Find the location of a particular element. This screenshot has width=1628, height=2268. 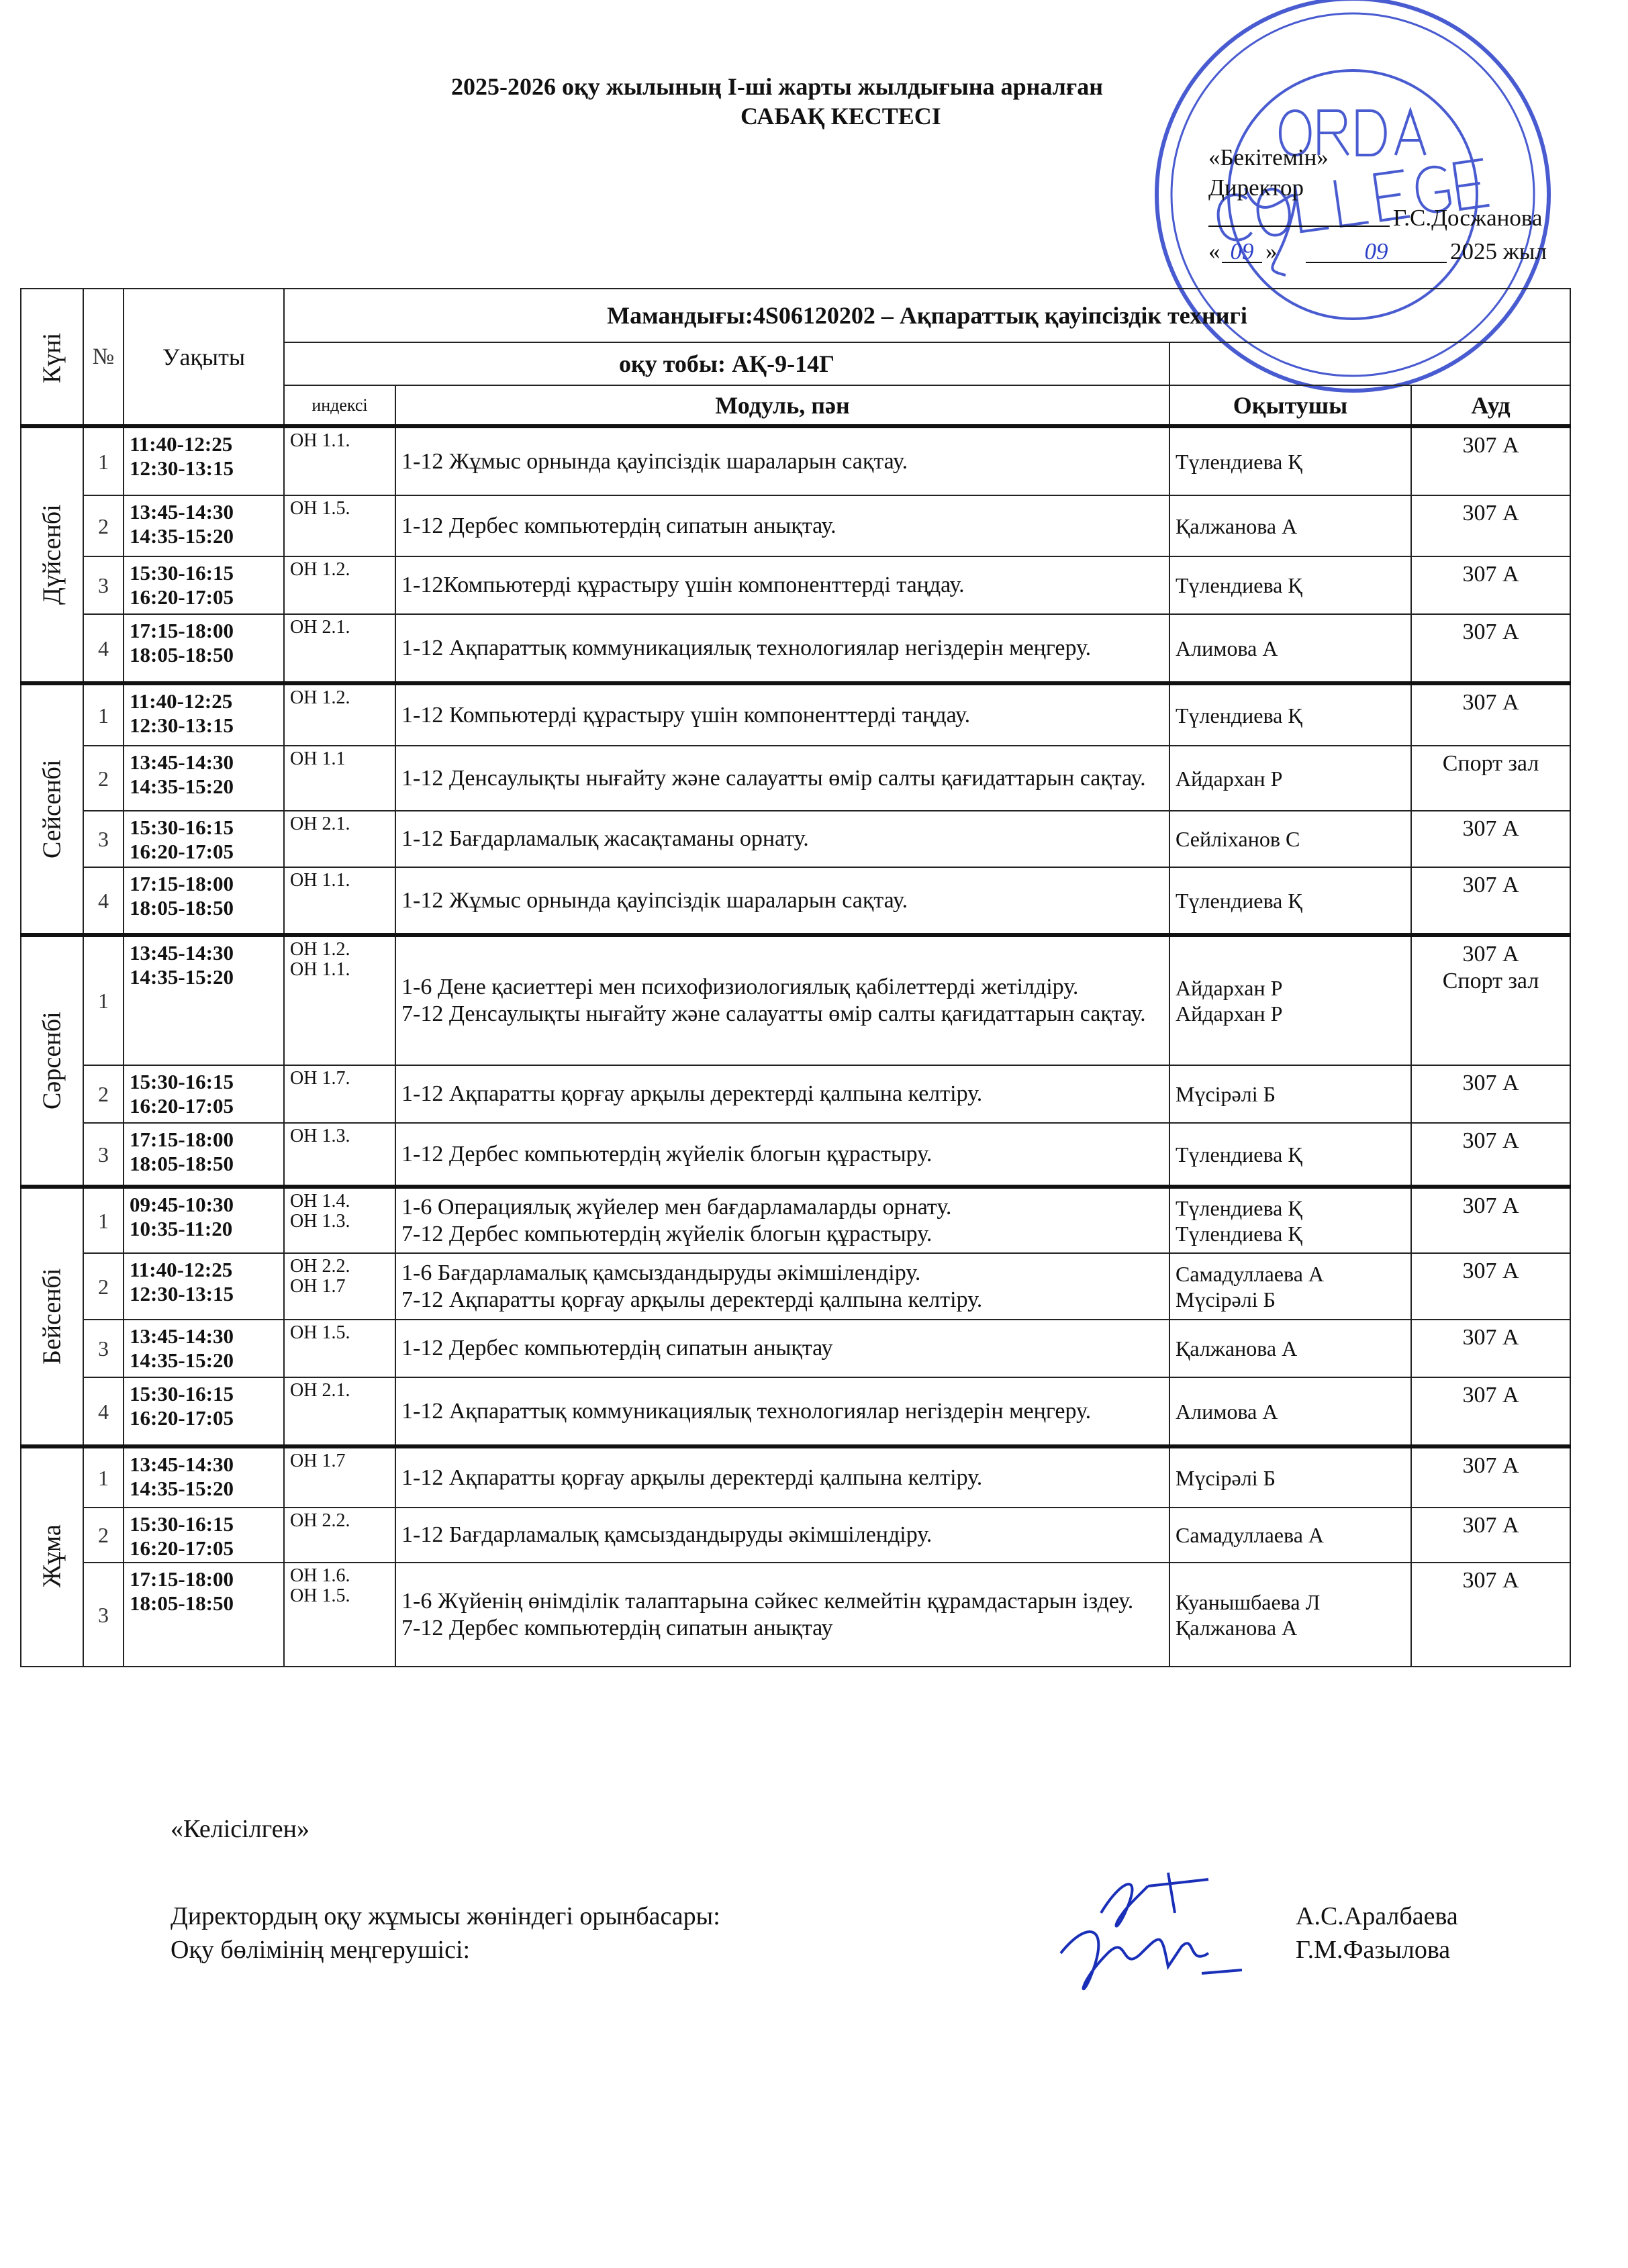

lesson-index: ОН 2.2. is located at coordinates (339, 1535).